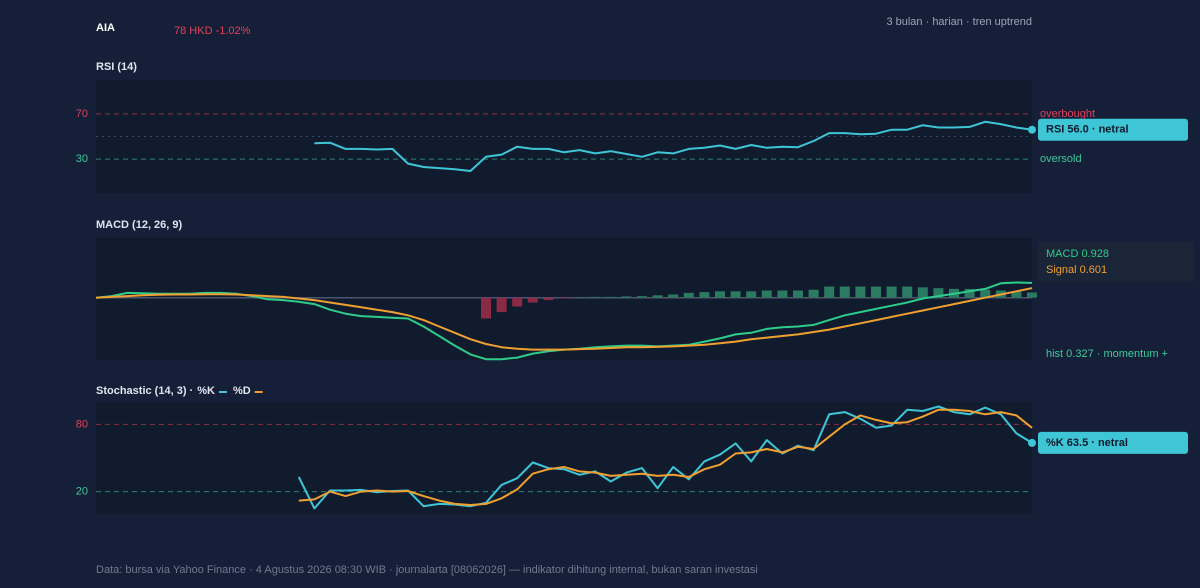 The width and height of the screenshot is (1200, 588). I want to click on subtitle: 3 bulan · harian · tren uptrend, so click(959, 22).